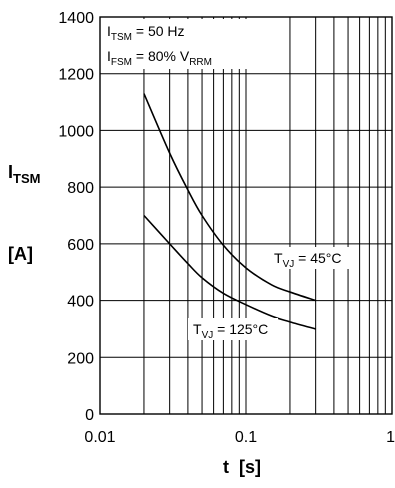  I want to click on y-tick-label: 1000, so click(76, 131).